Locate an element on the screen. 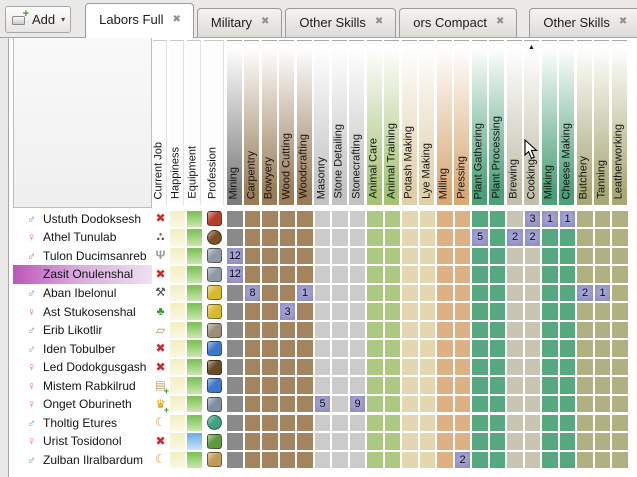 The width and height of the screenshot is (637, 477). column-header-pressing: Pressing is located at coordinates (463, 123).